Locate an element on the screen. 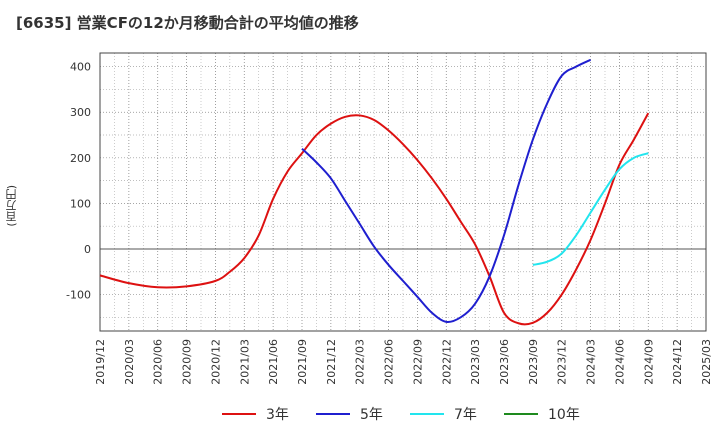  x-tick-label: 2021/09 is located at coordinates (302, 362).